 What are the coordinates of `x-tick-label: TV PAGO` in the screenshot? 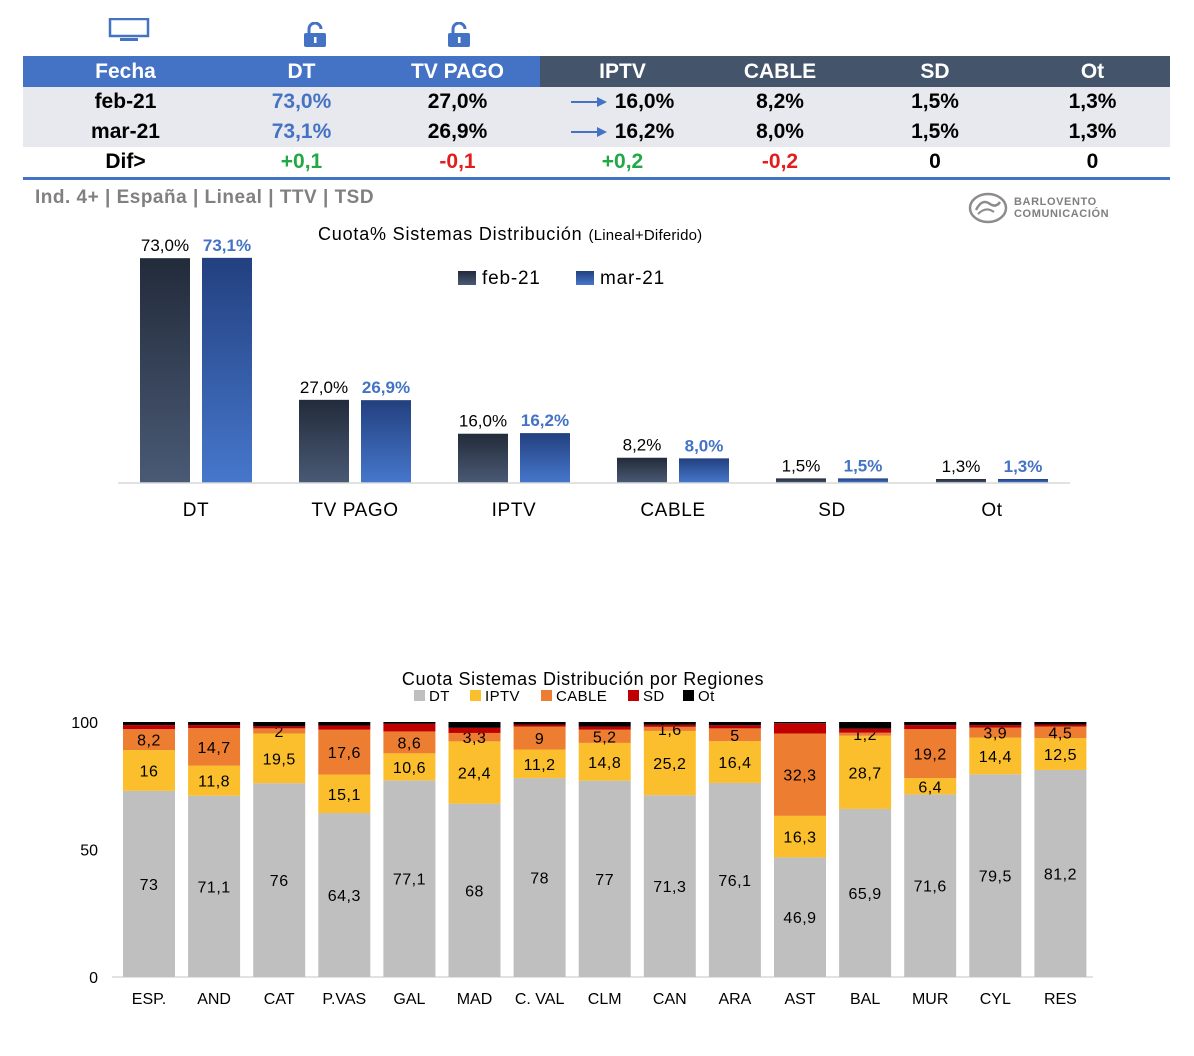 It's located at (354, 510).